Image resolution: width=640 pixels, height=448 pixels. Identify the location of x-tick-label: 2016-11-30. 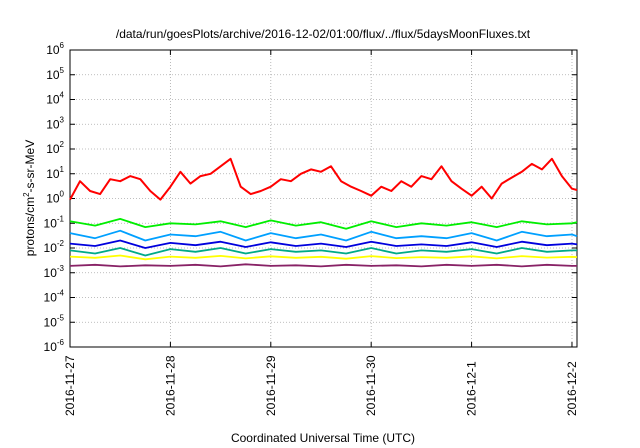
(371, 385).